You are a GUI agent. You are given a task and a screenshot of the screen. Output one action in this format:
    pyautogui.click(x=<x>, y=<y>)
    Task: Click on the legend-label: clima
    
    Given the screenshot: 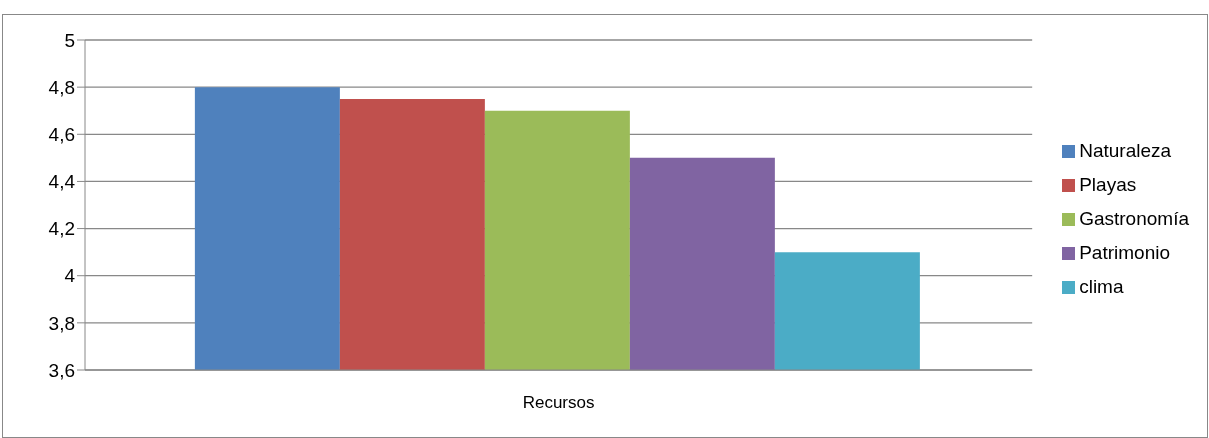 What is the action you would take?
    pyautogui.click(x=1101, y=286)
    